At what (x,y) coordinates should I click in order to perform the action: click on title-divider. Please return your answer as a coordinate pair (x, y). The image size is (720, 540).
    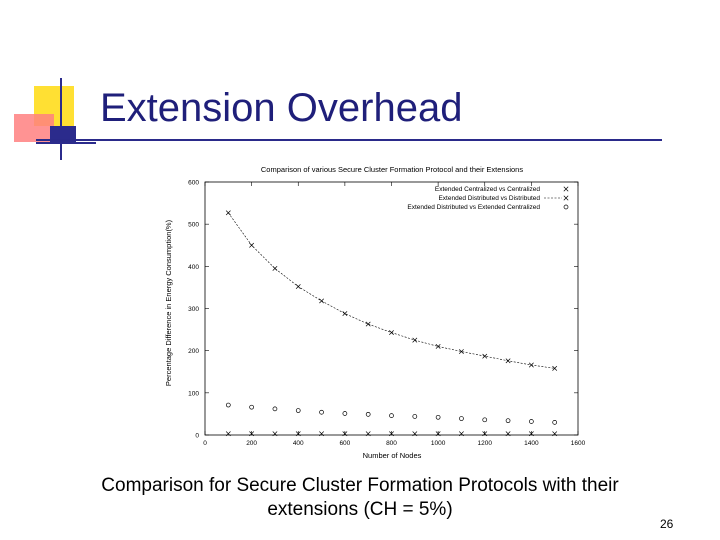
    Looking at the image, I should click on (349, 140).